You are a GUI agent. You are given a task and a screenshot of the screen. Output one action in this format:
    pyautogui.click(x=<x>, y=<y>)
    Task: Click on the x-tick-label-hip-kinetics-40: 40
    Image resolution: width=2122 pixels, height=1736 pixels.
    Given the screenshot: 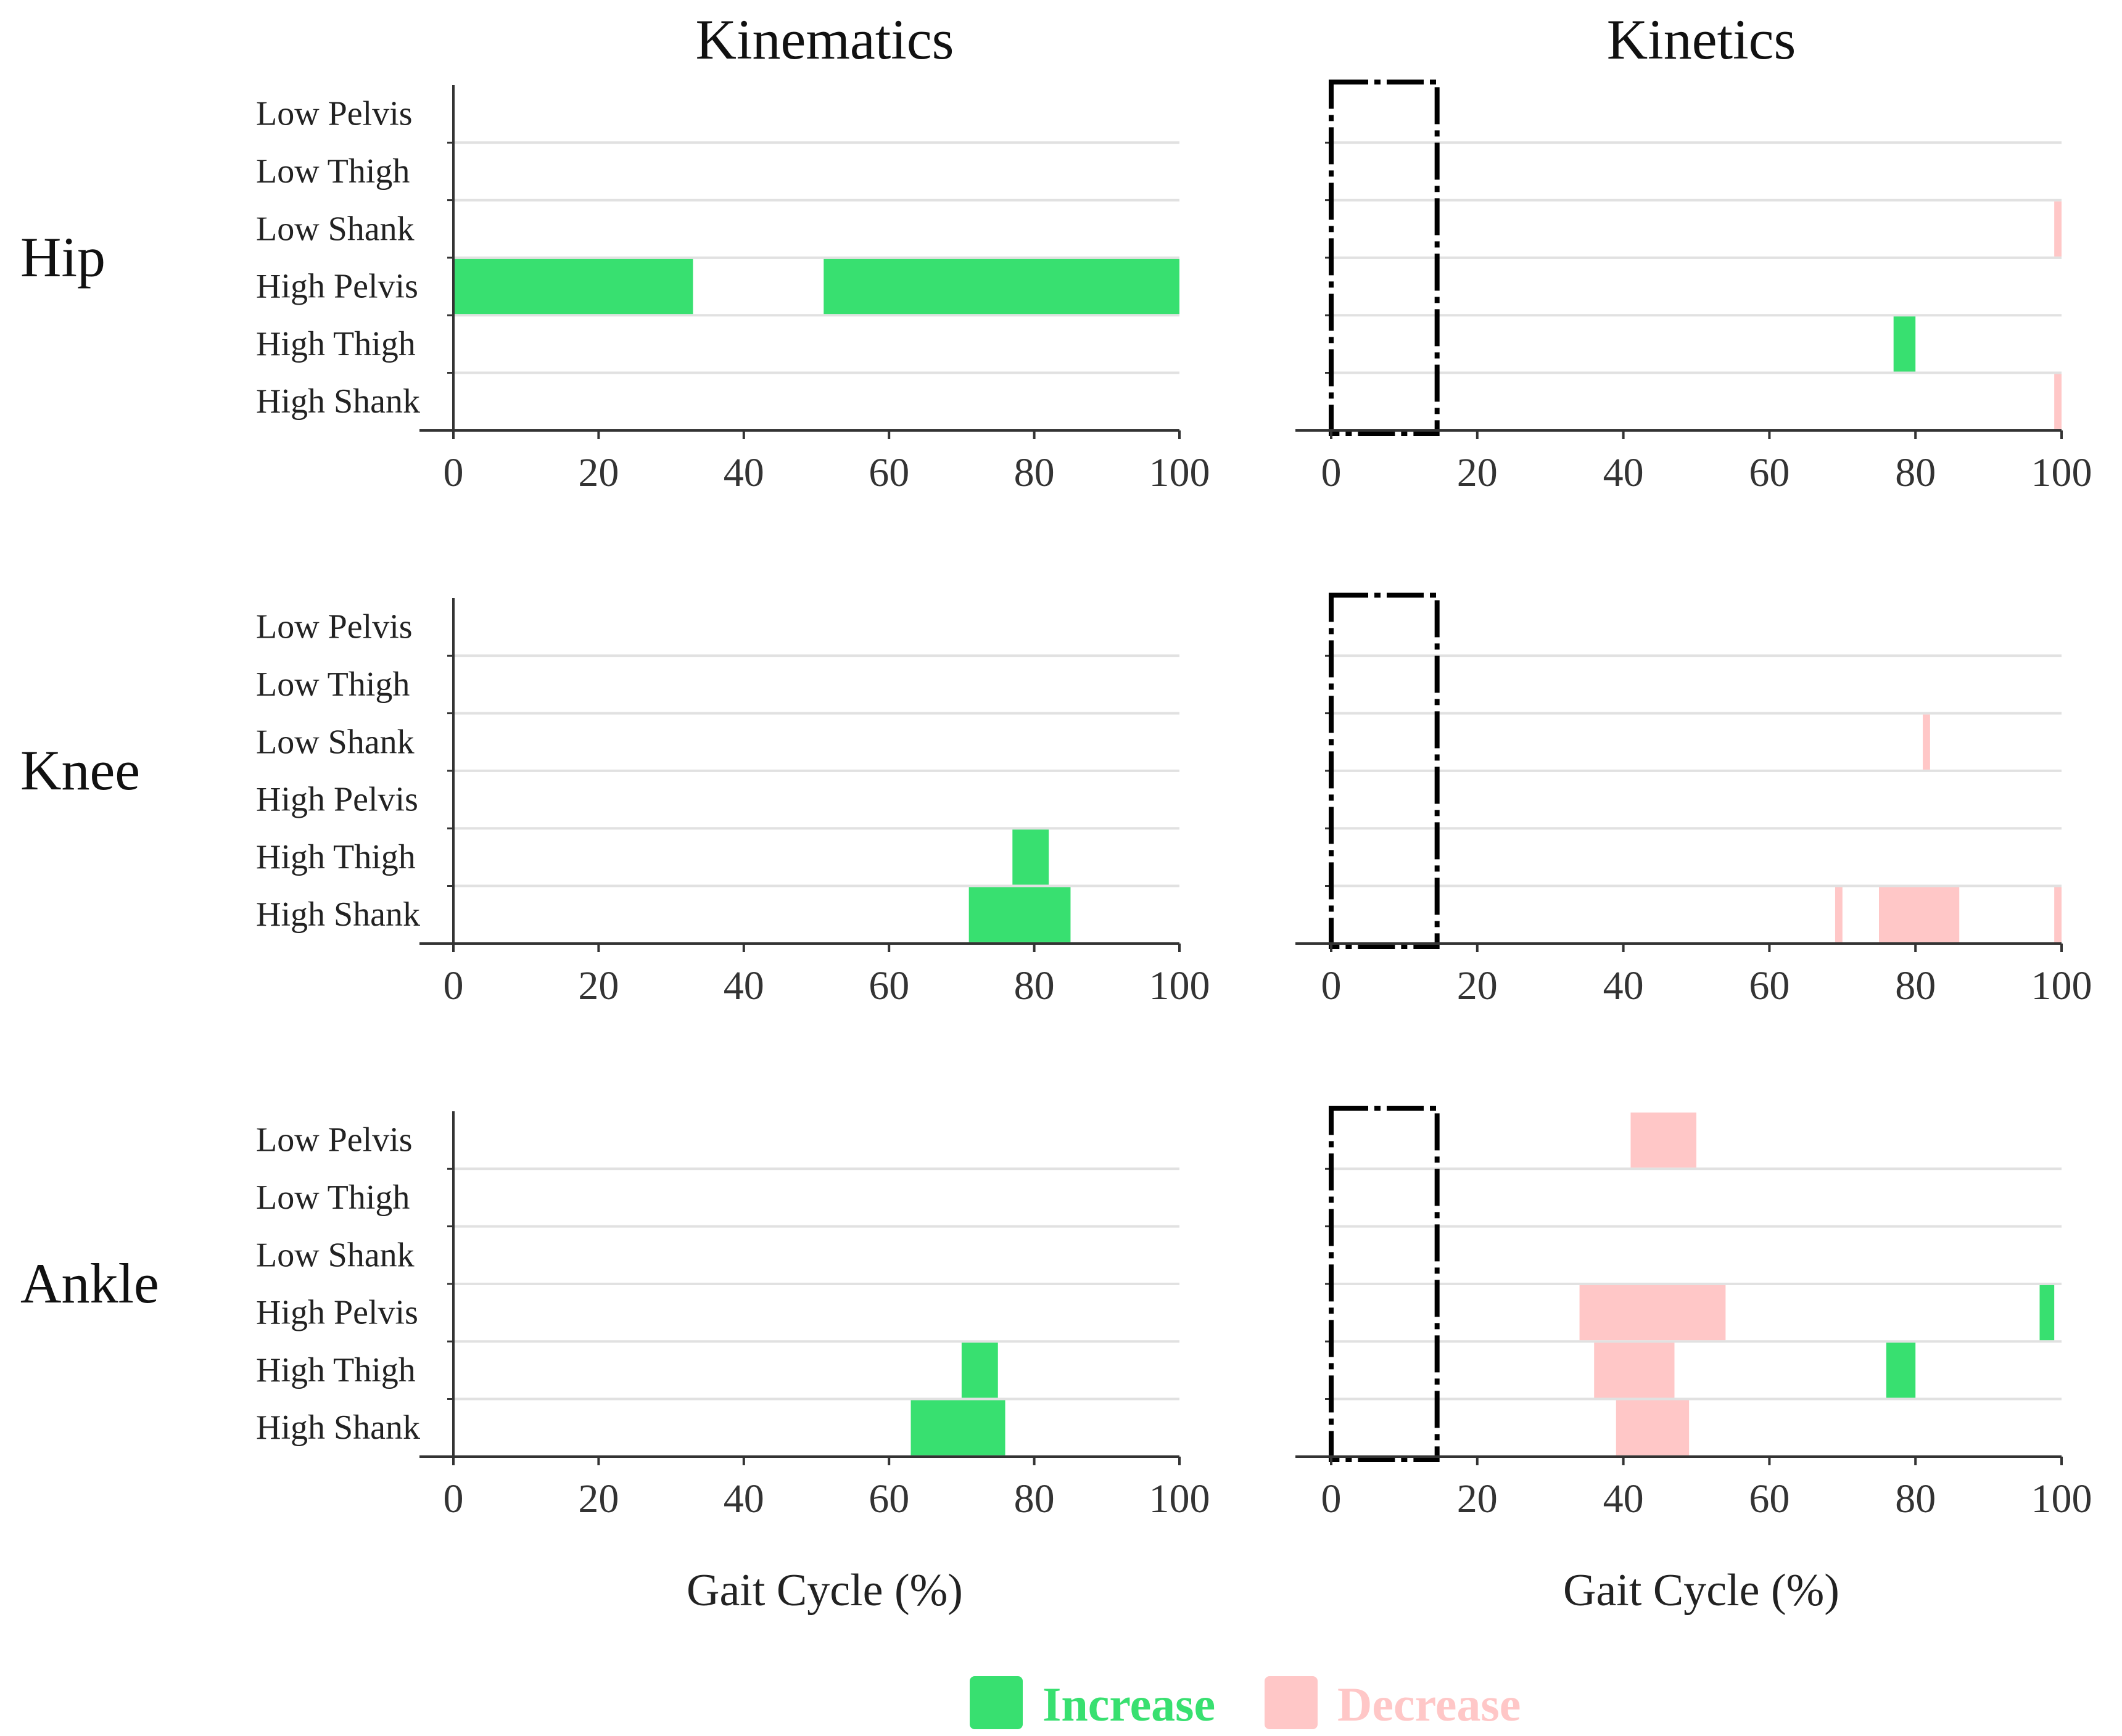 What is the action you would take?
    pyautogui.click(x=1624, y=472)
    